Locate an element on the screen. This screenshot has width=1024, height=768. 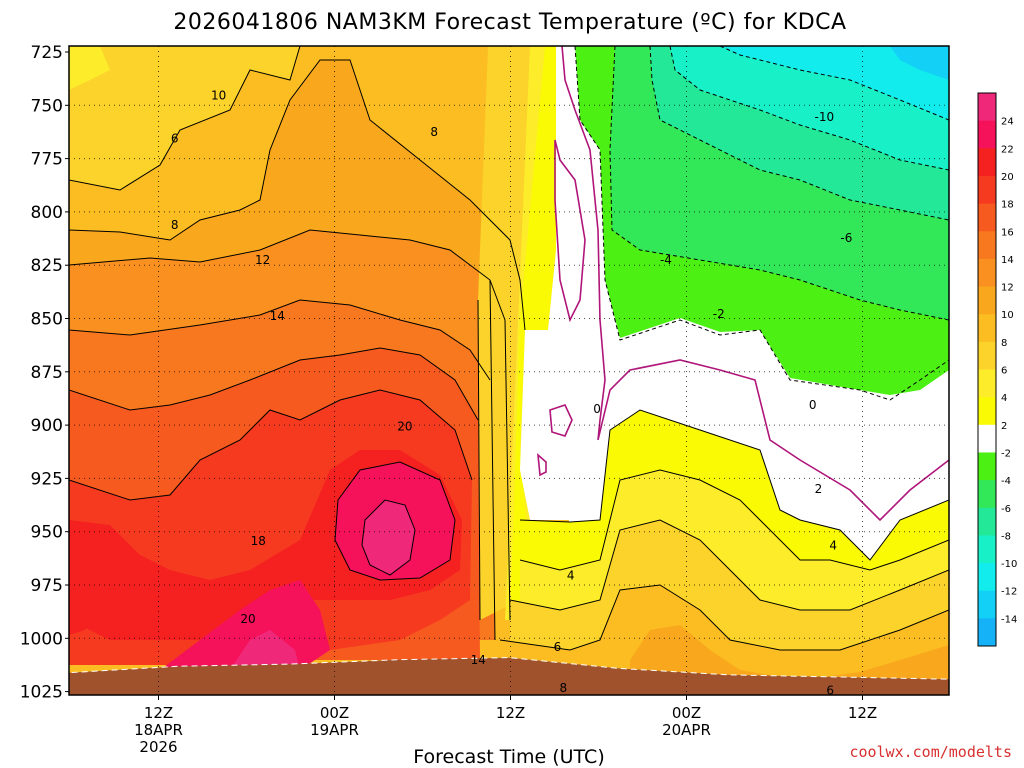
terrain is located at coordinates (509, 676).